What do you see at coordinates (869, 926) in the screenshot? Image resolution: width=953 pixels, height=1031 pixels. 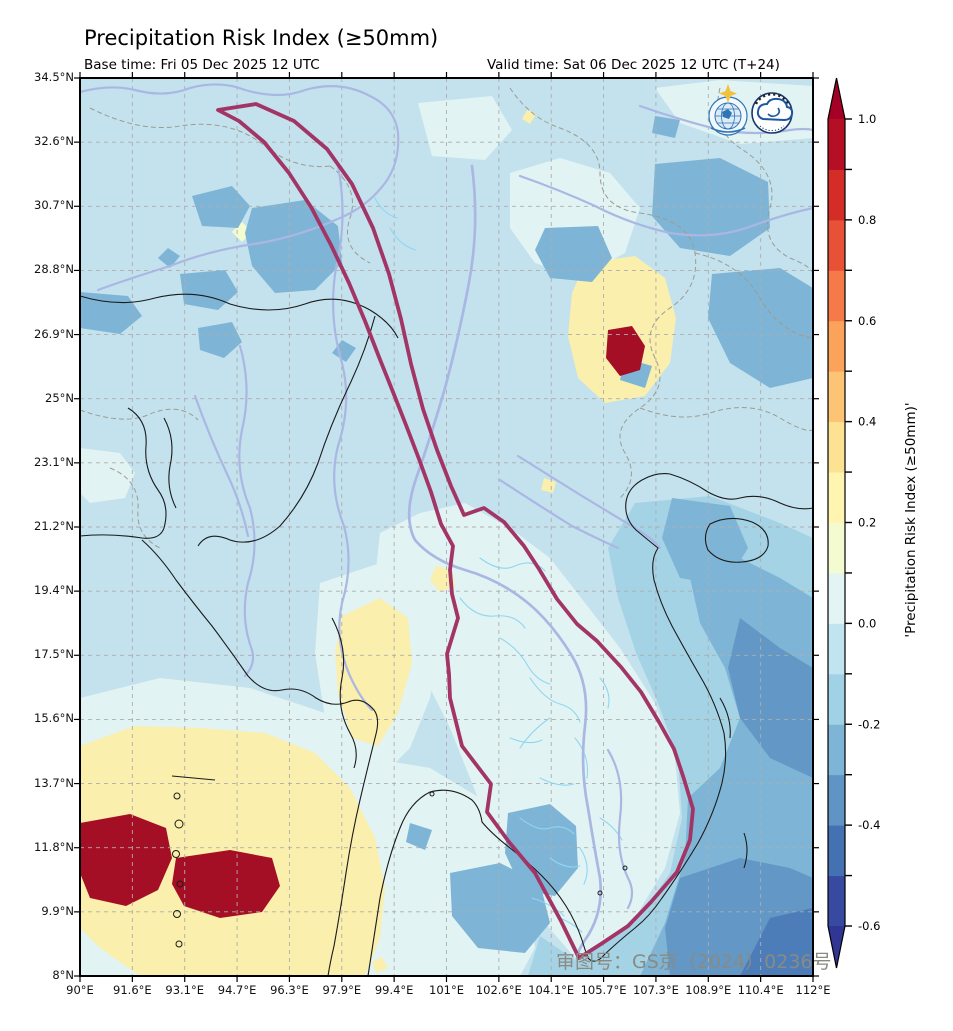 I see `colorbar-tick-label: -0.6` at bounding box center [869, 926].